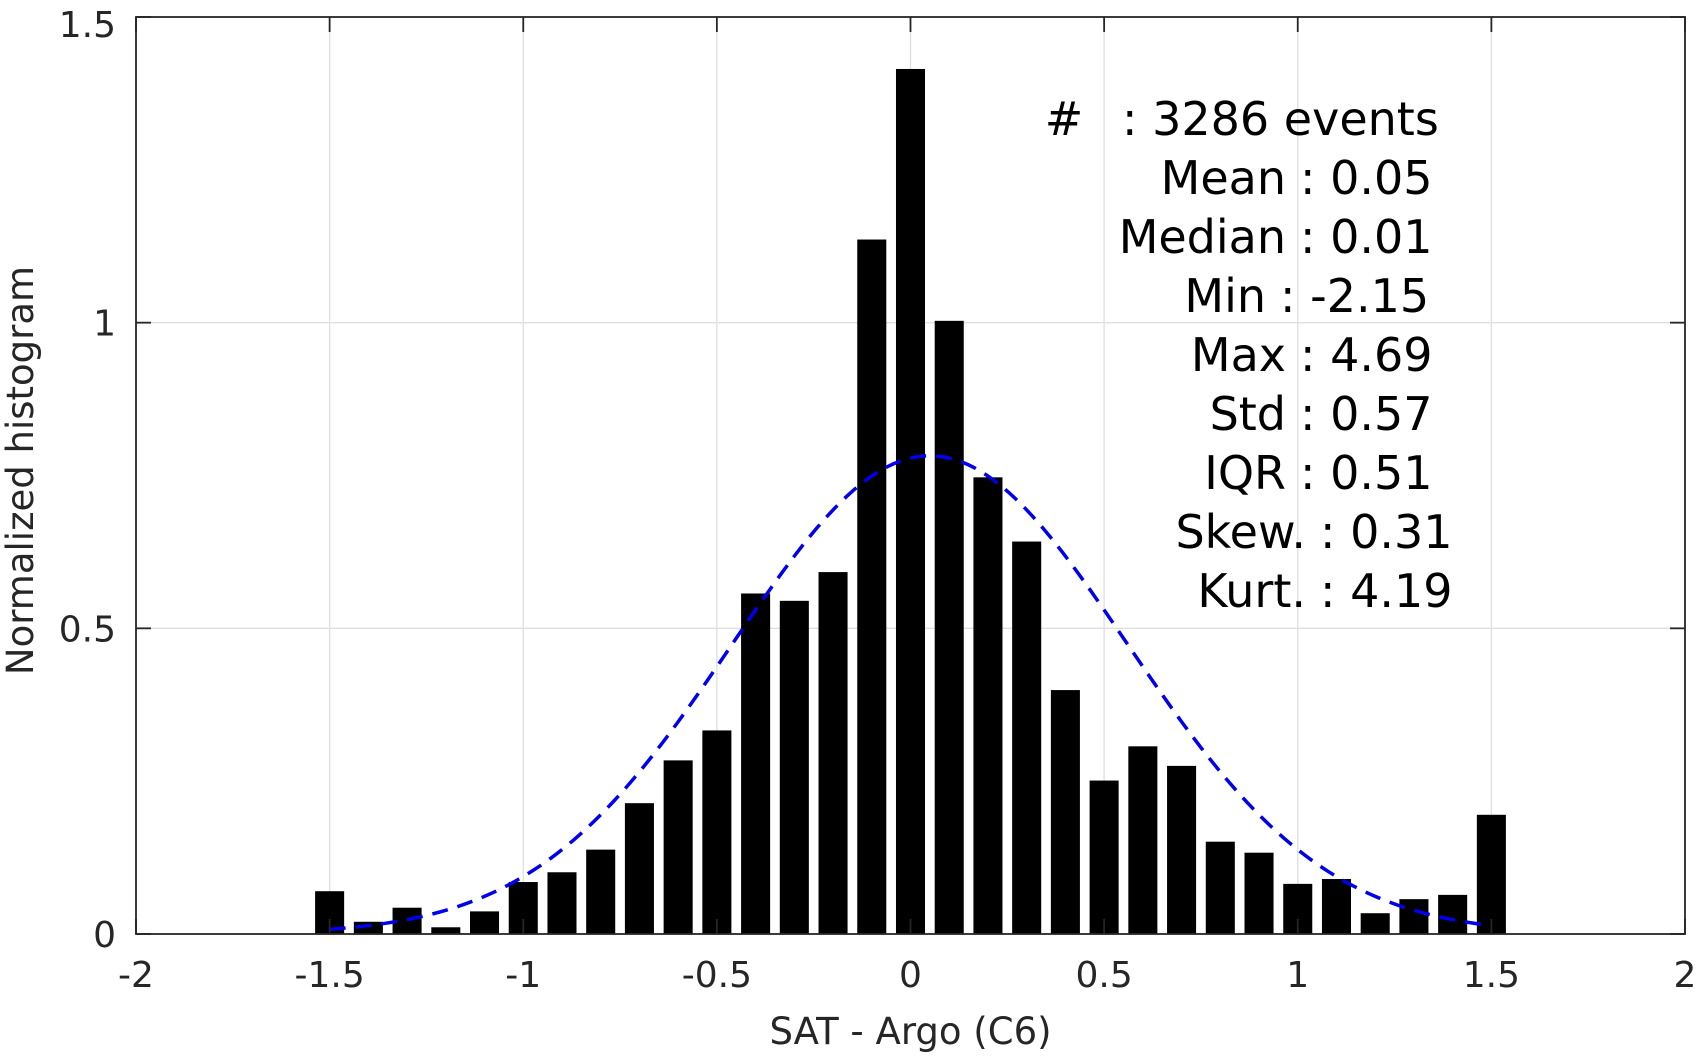 This screenshot has width=1703, height=1056. I want to click on stat-label: Mean, so click(1223, 178).